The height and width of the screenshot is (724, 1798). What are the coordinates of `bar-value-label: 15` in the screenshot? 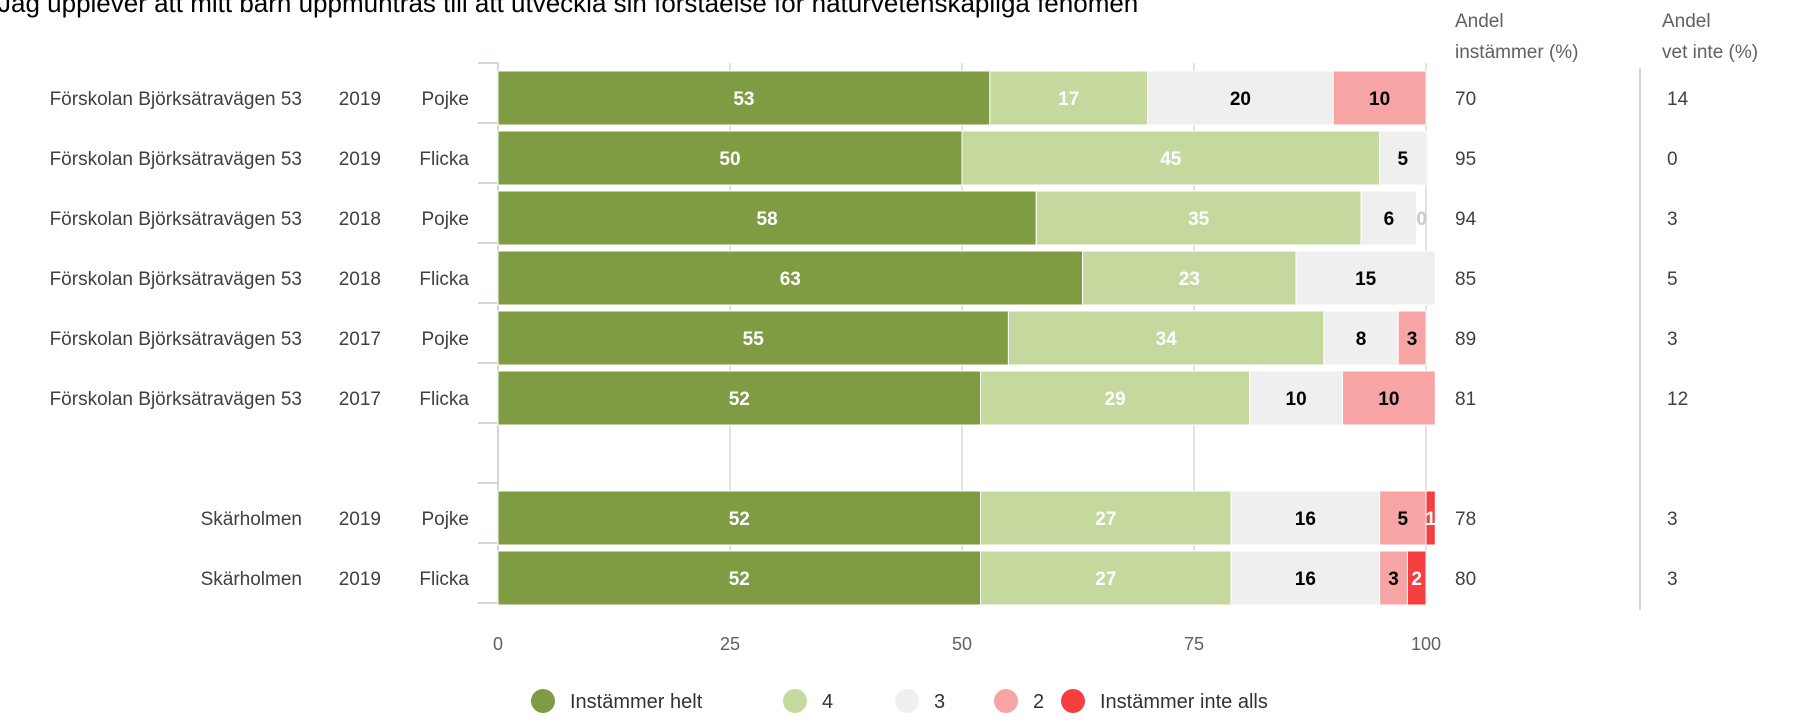 It's located at (1366, 279).